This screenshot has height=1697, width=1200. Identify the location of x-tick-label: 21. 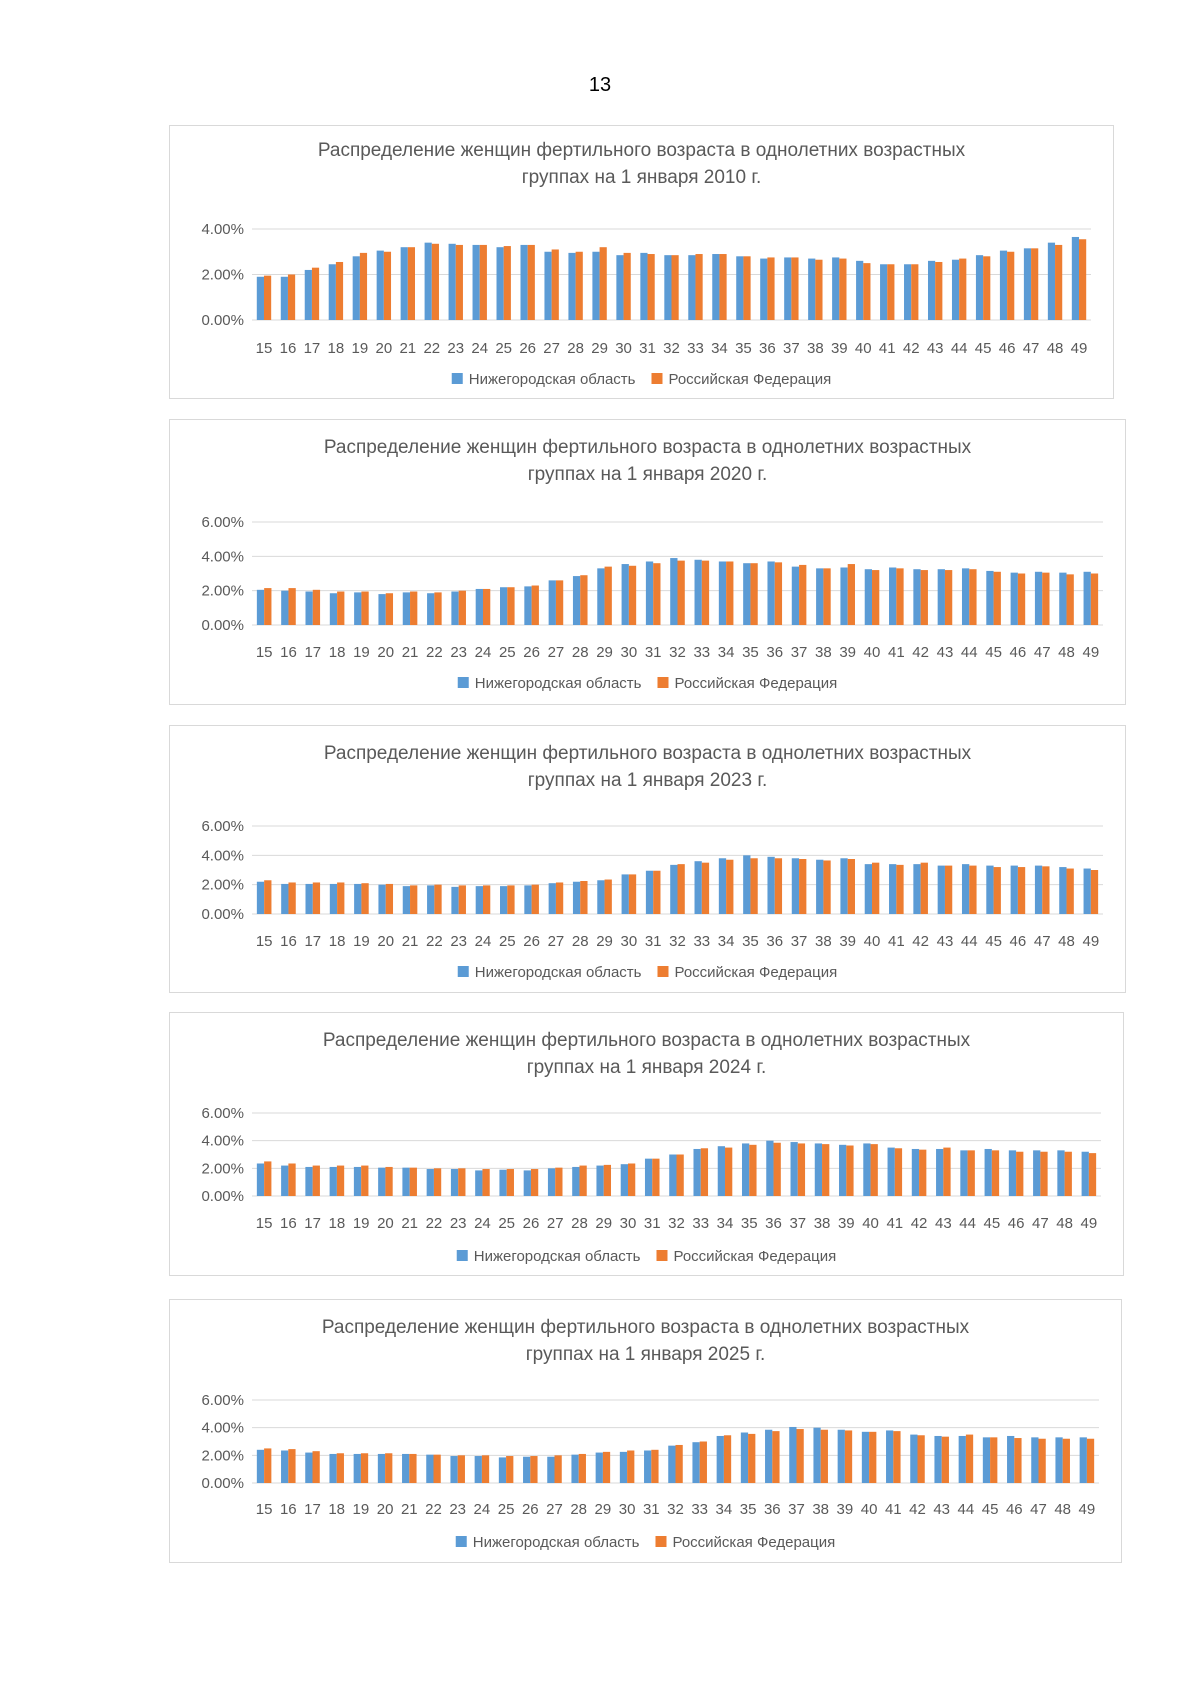
(410, 652).